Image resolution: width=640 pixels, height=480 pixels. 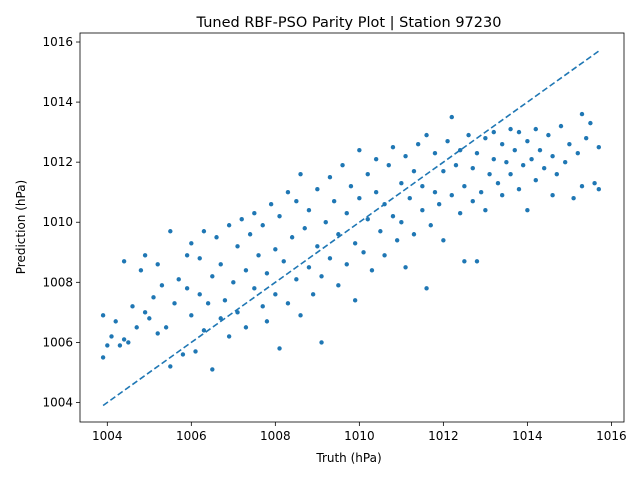 What do you see at coordinates (359, 436) in the screenshot?
I see `x-tick-label: 1010` at bounding box center [359, 436].